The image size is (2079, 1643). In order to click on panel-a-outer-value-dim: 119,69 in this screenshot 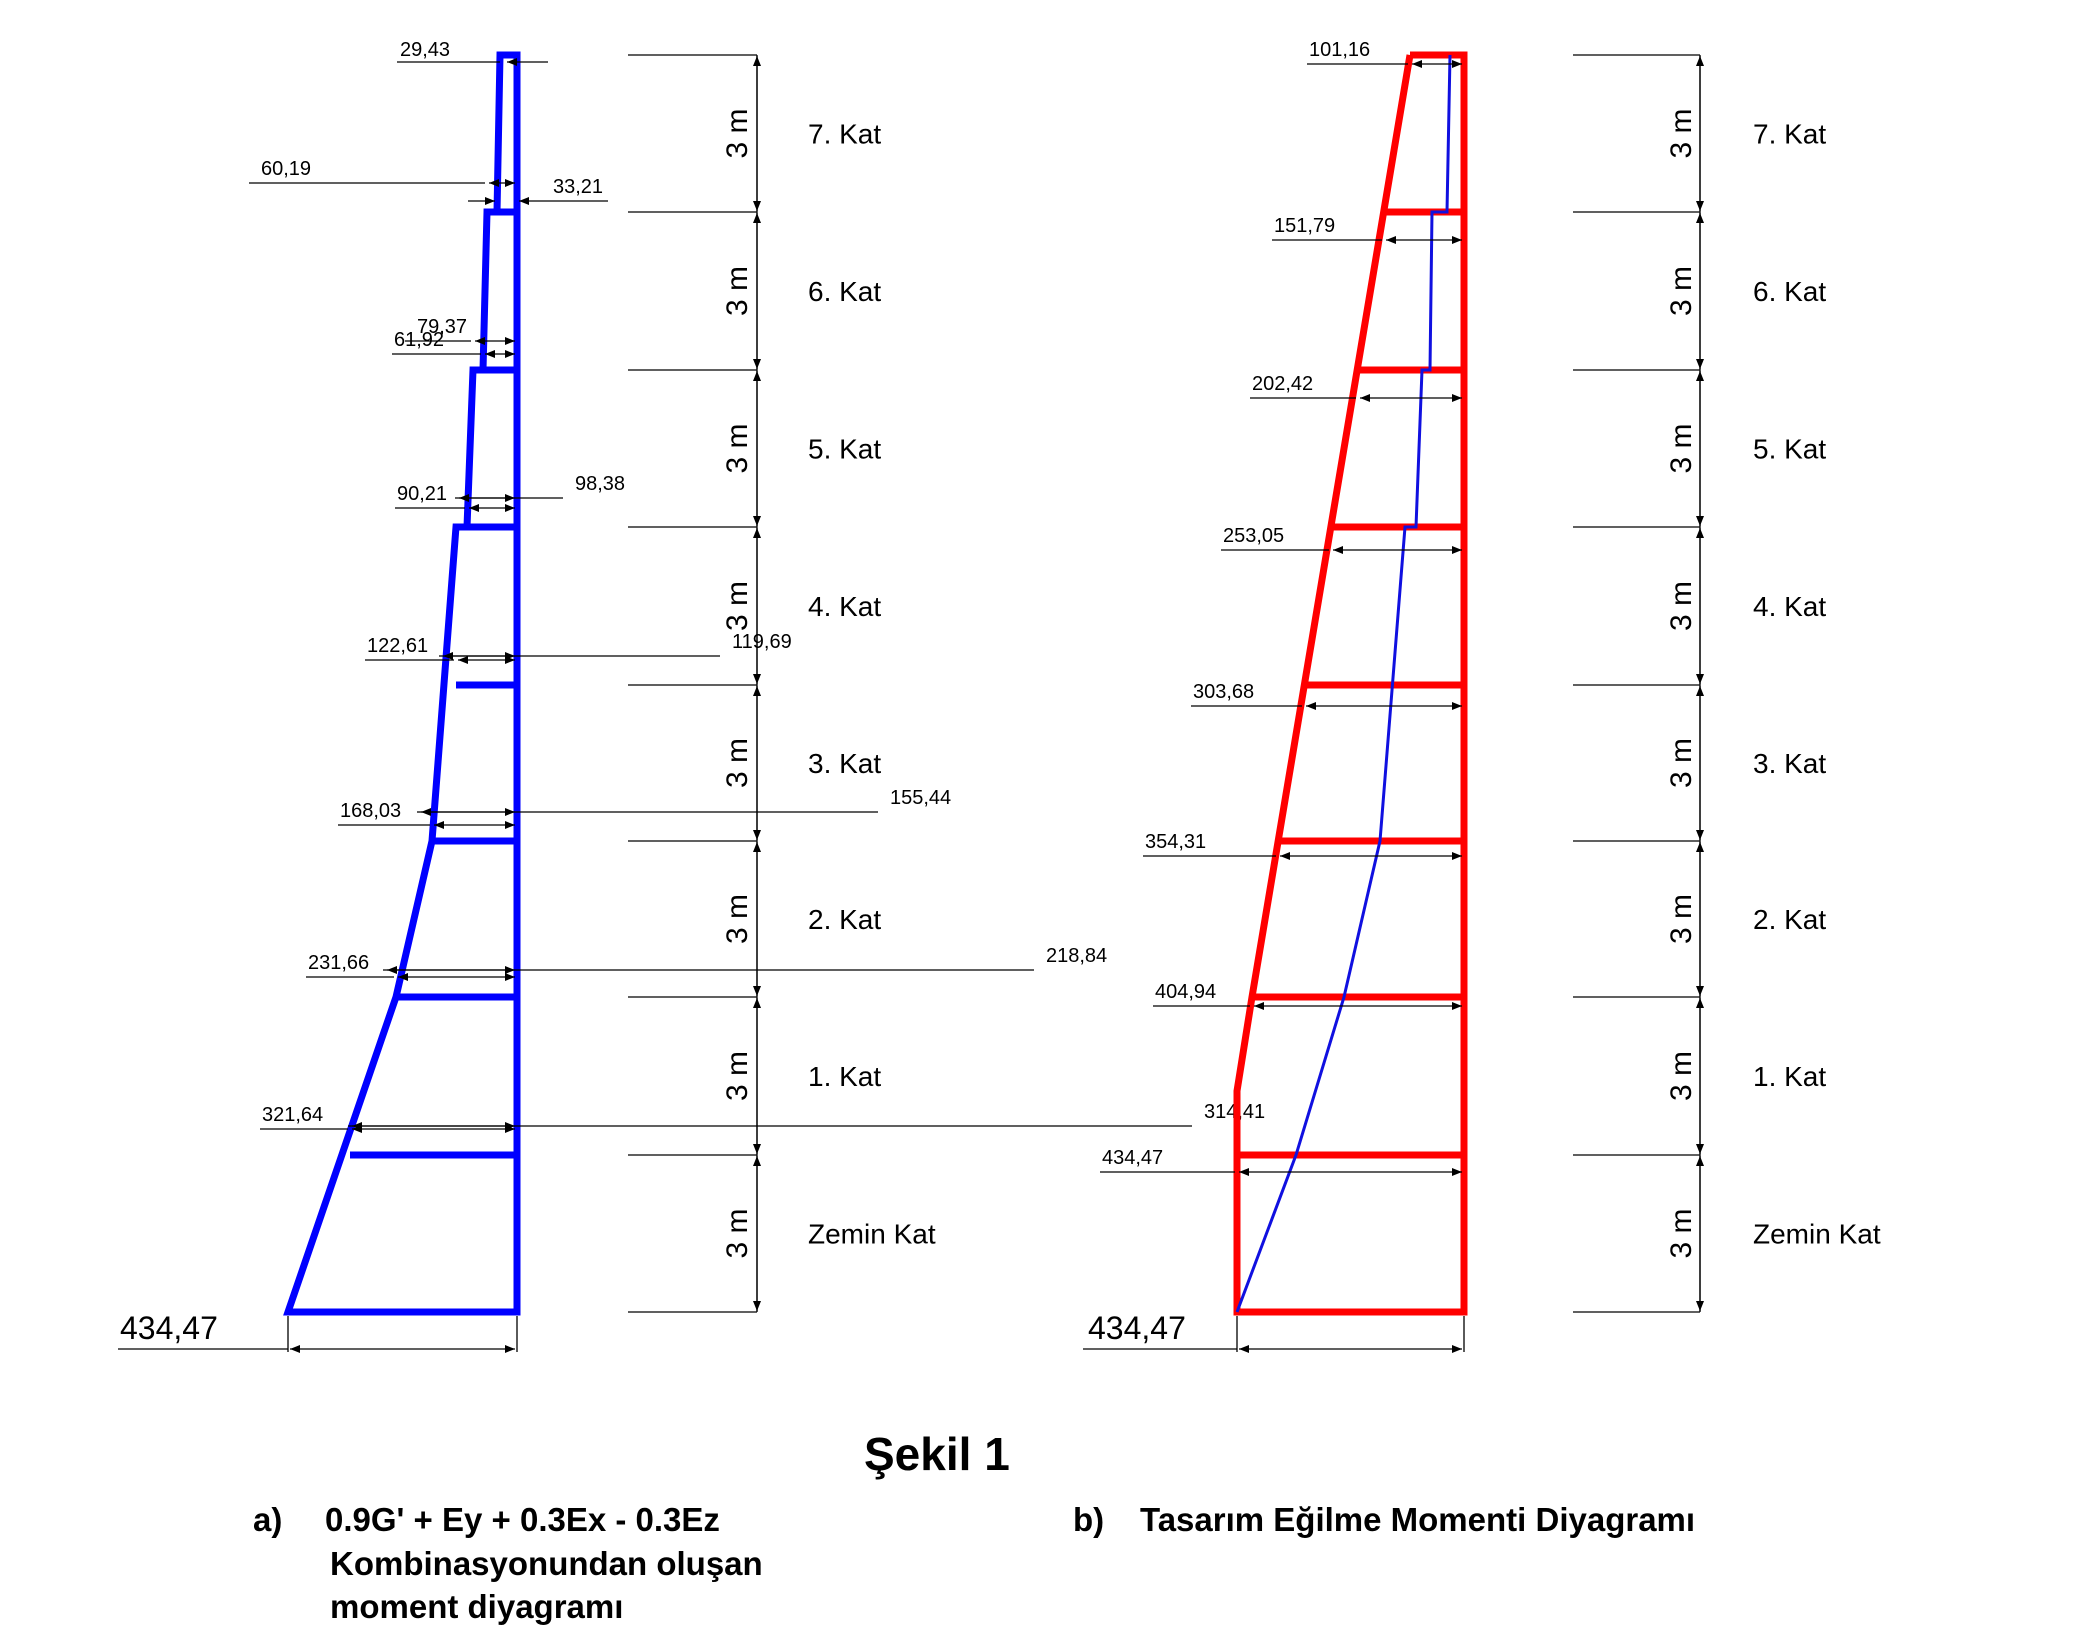, I will do `click(615, 645)`.